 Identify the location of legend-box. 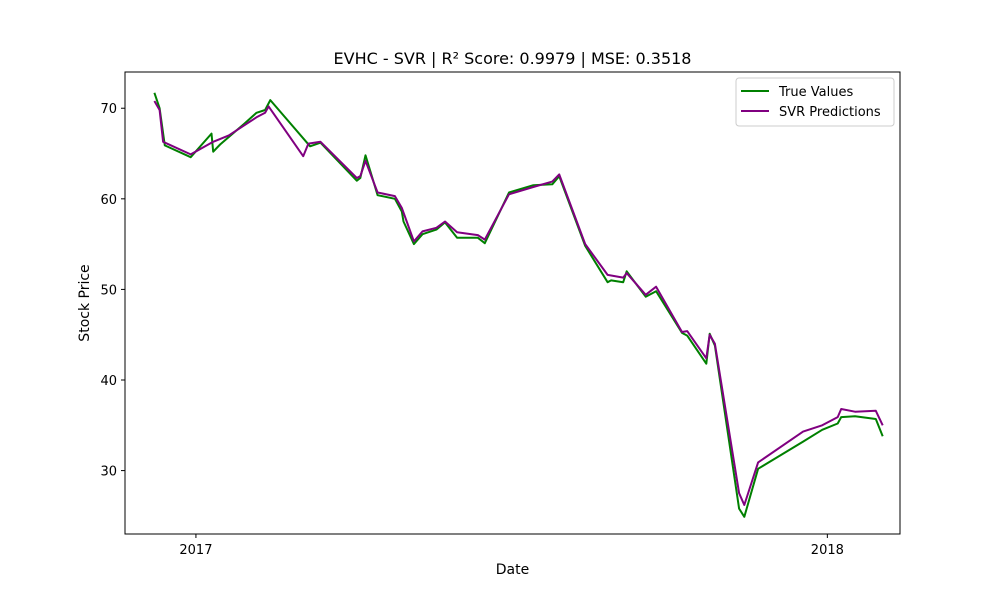
(815, 102).